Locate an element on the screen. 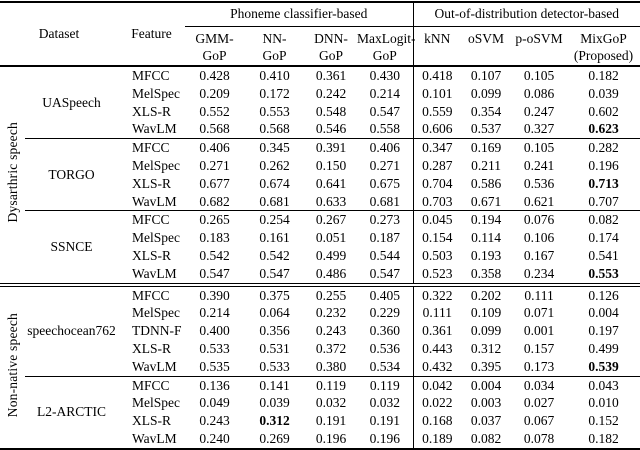 Image resolution: width=640 pixels, height=450 pixels. value-cell: 0.051 is located at coordinates (331, 238).